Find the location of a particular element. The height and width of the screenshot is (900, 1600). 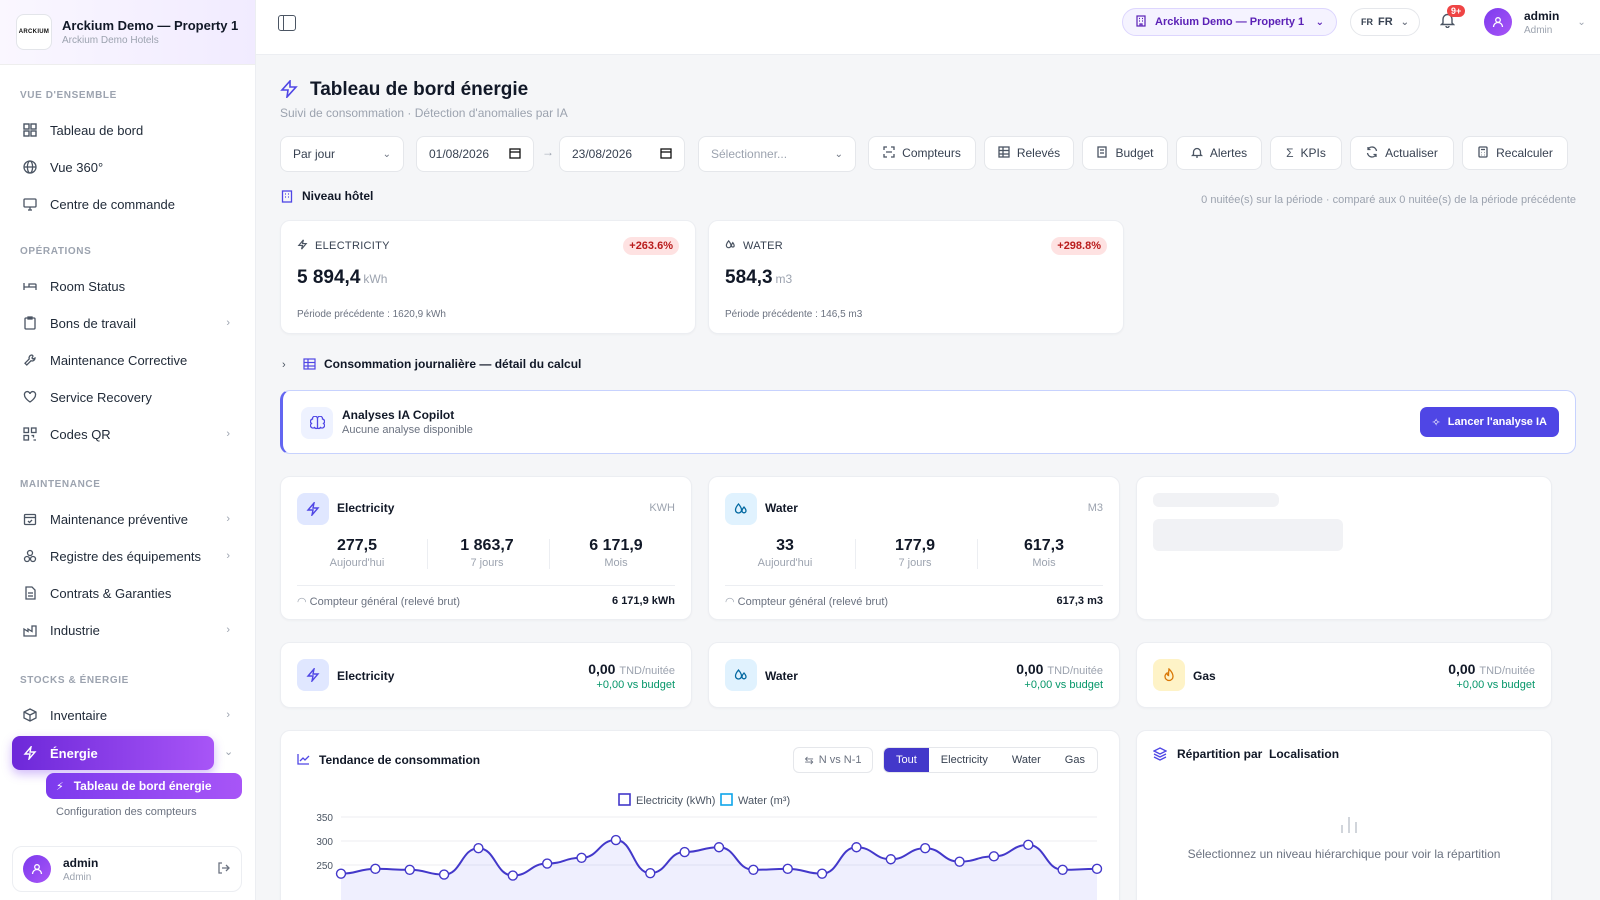

sidebar-item-qr-codes: Codes QR › is located at coordinates (127, 434).